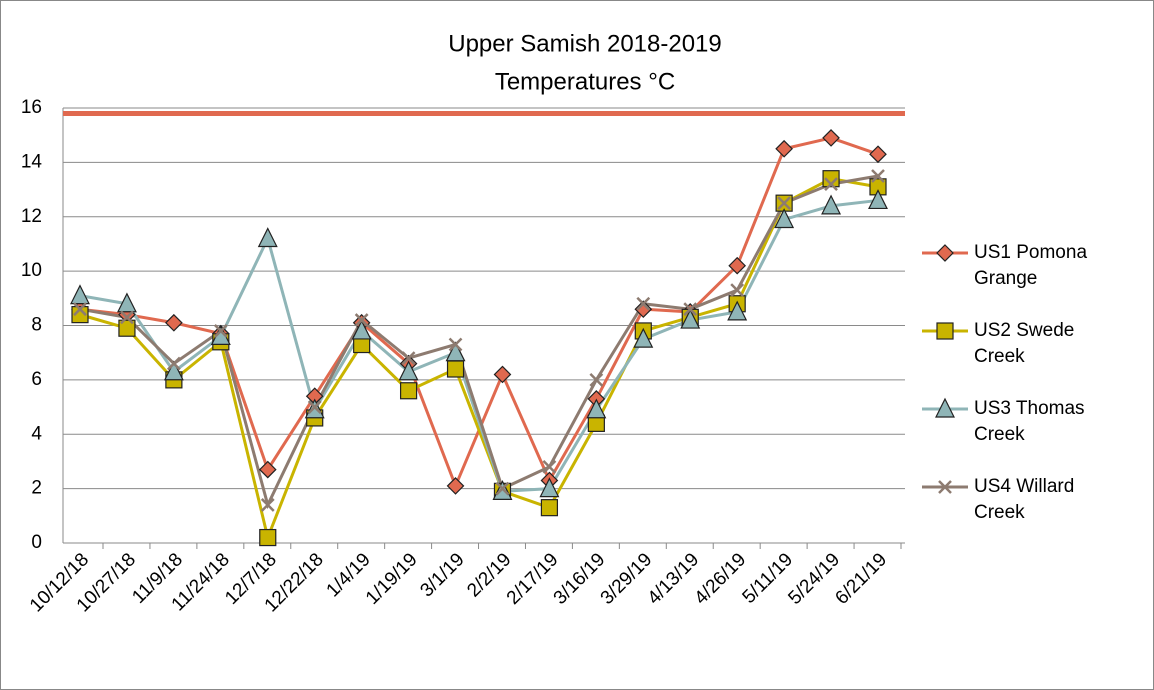 Image resolution: width=1154 pixels, height=690 pixels. Describe the element at coordinates (1029, 421) in the screenshot. I see `legend-label: US3 Thomas Creek` at that location.